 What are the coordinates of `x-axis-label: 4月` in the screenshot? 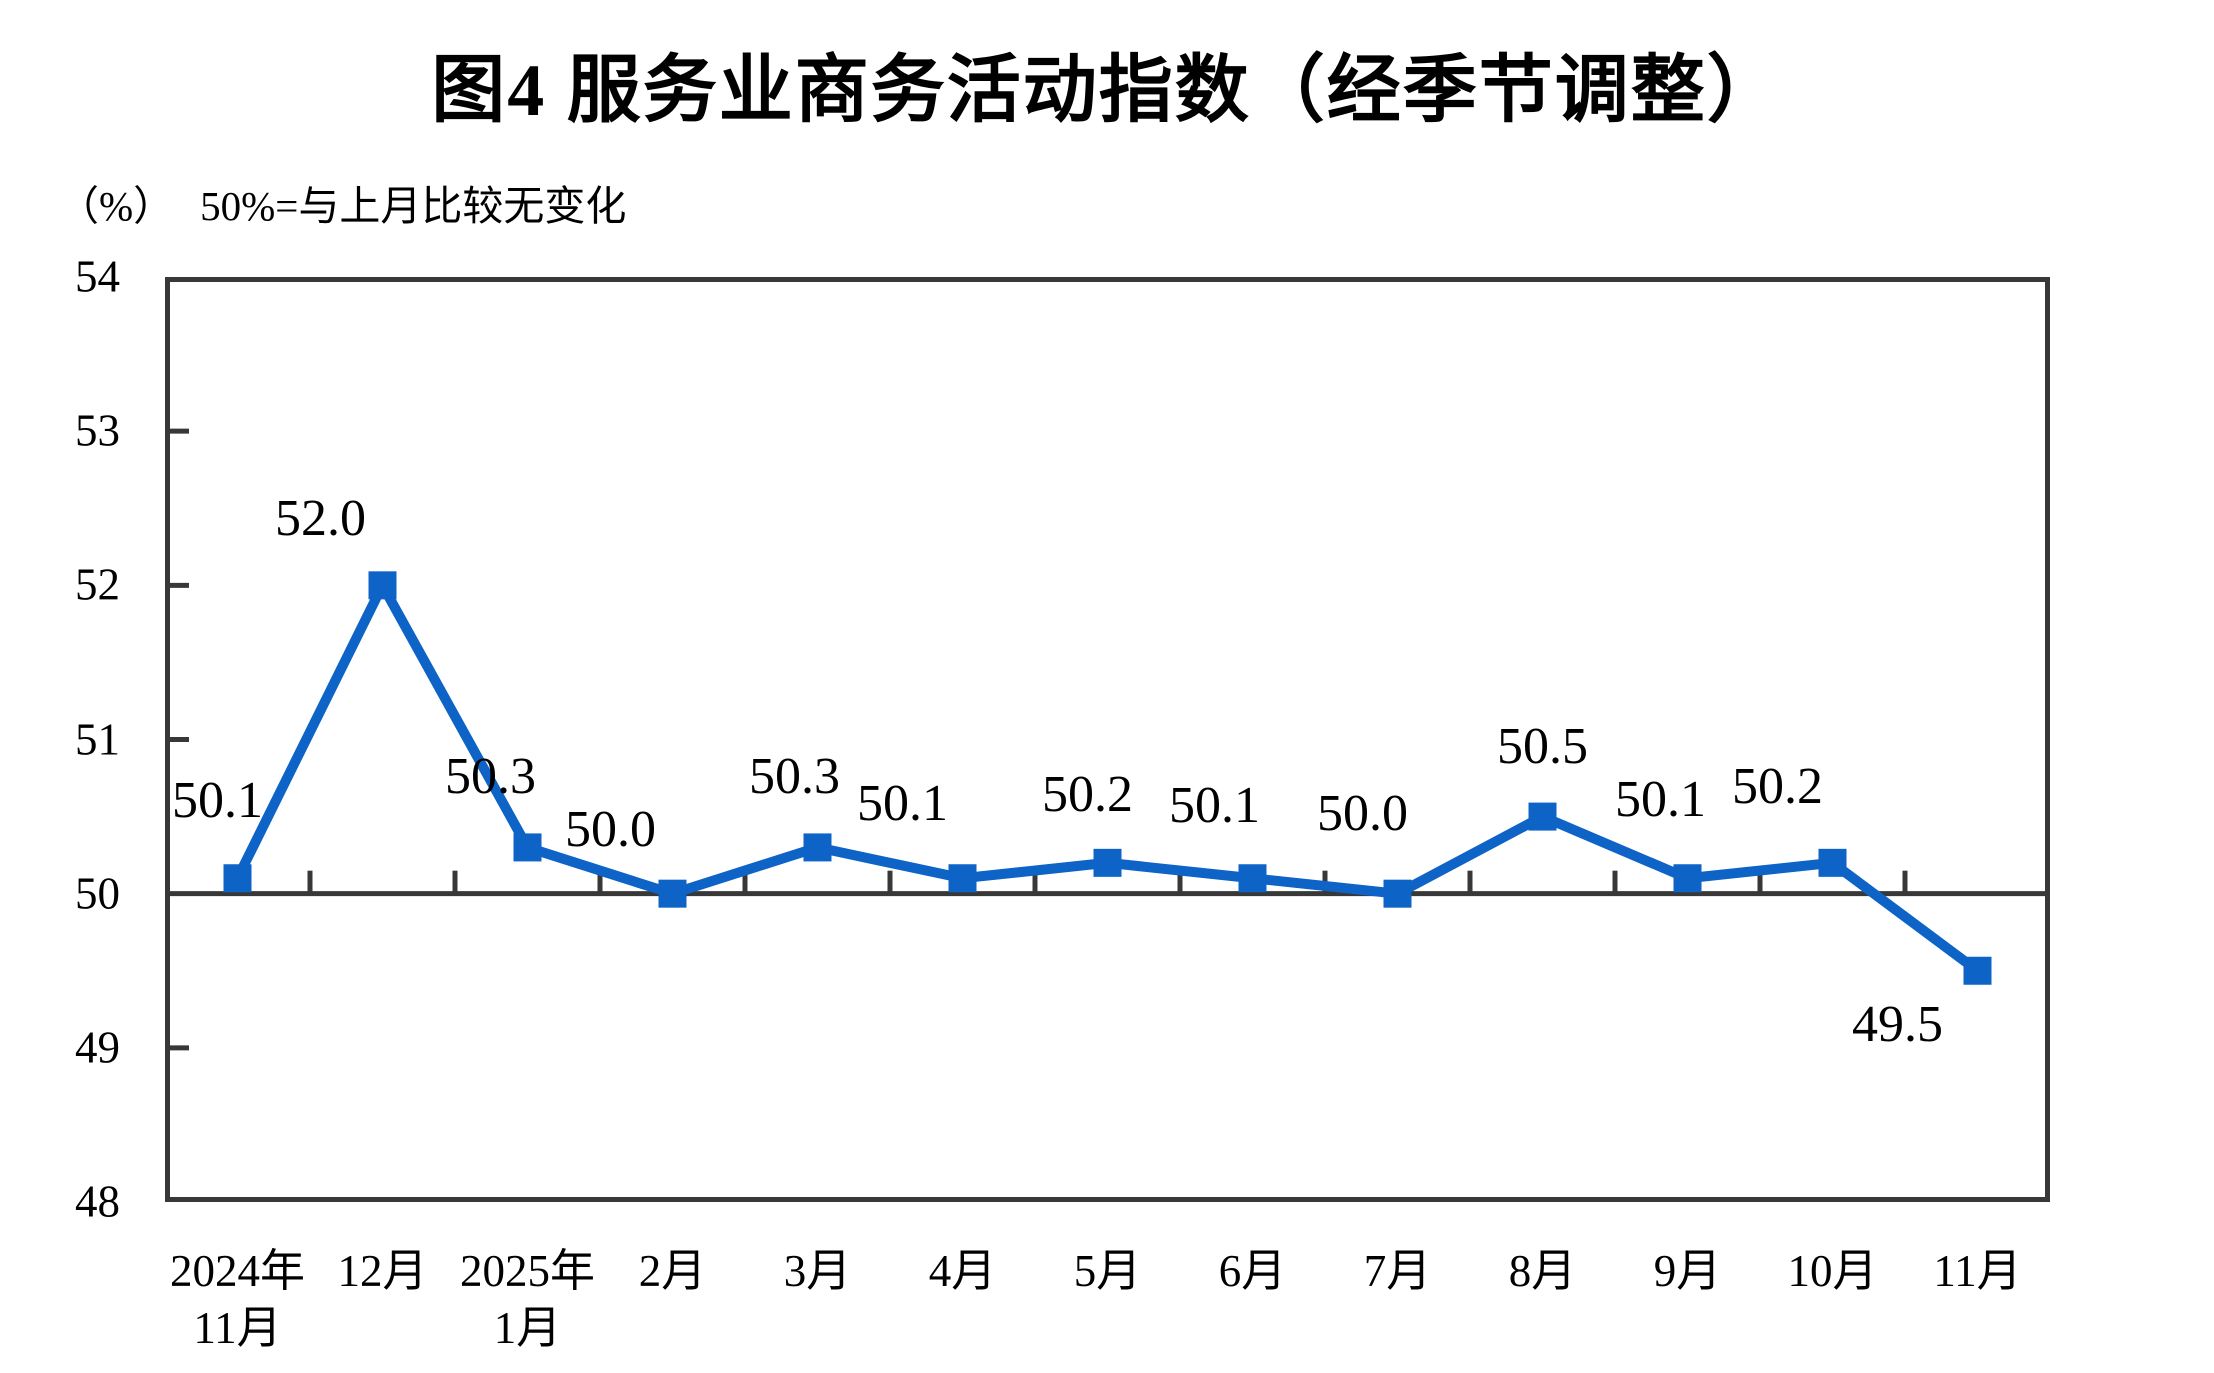 It's located at (962, 1271).